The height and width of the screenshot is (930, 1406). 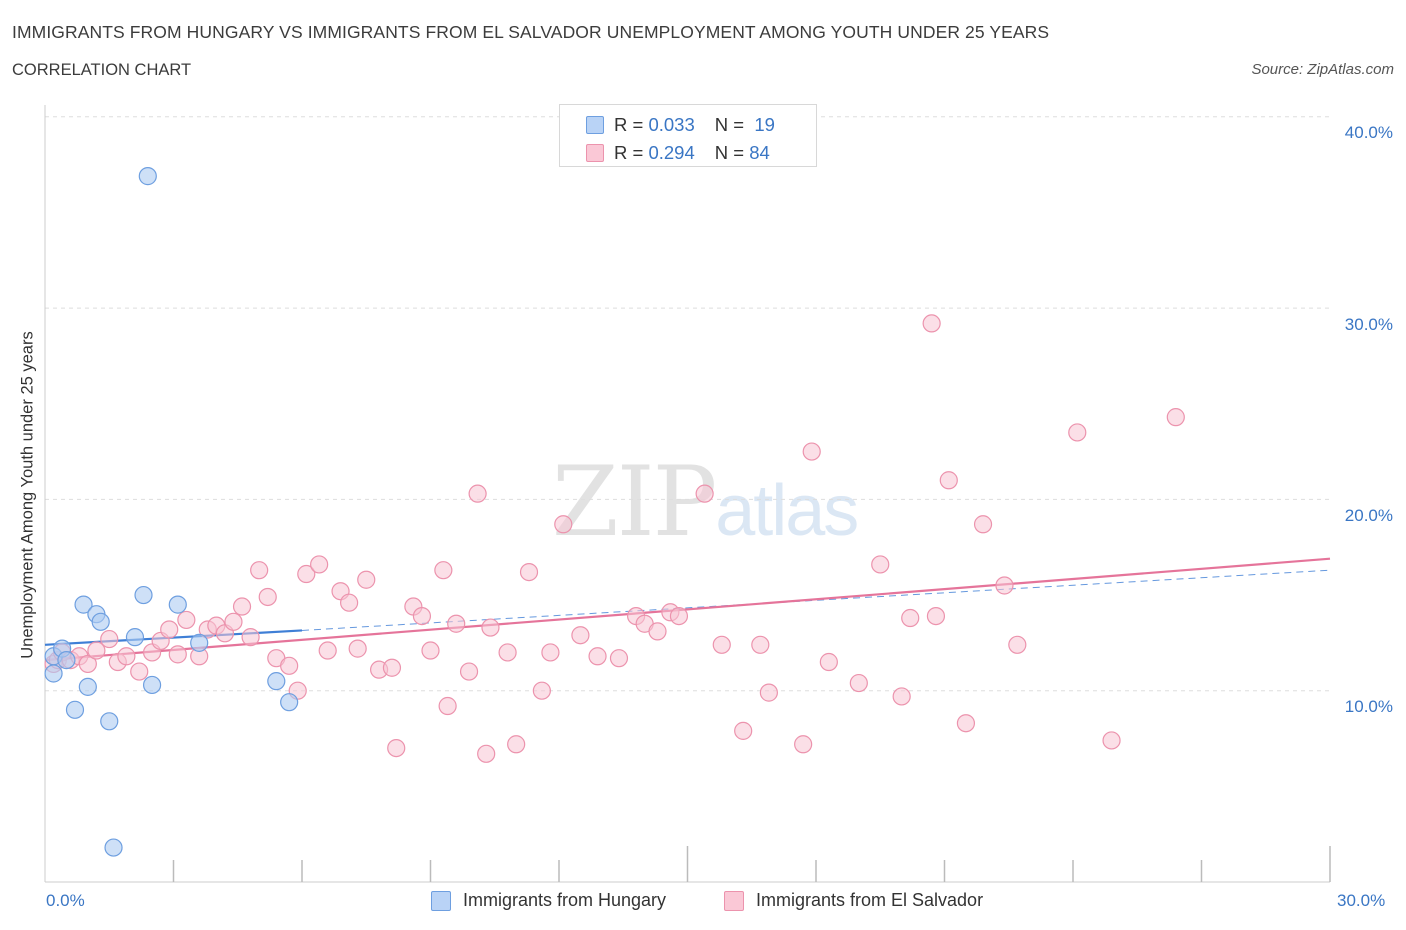 I want to click on legend-item-salvador: Immigrants from El Salvador, so click(x=853, y=900).